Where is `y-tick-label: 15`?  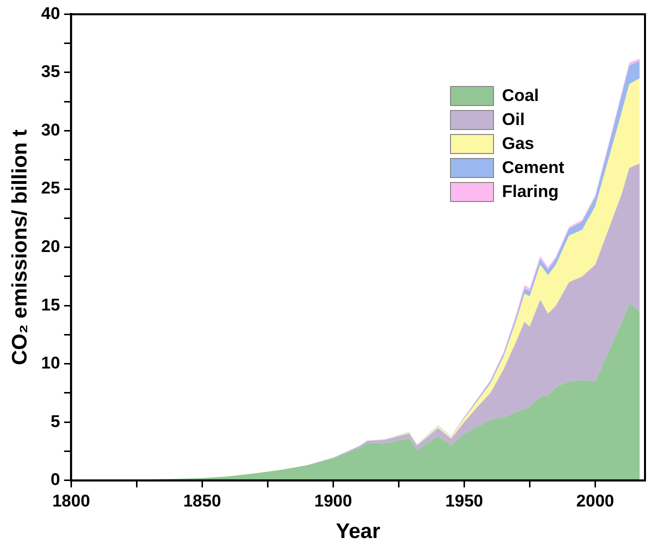
y-tick-label: 15 is located at coordinates (50, 304).